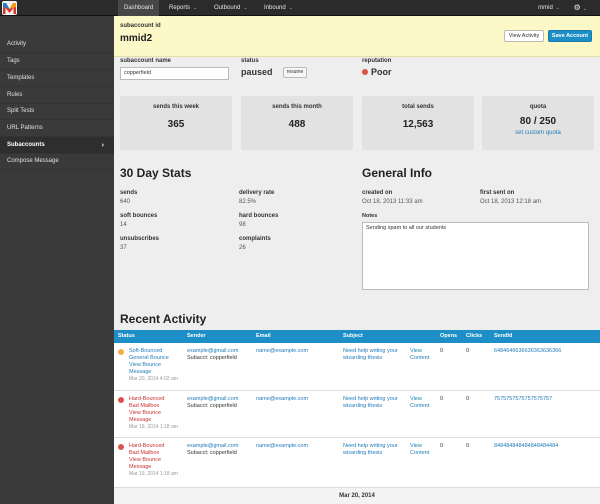 This screenshot has height=504, width=600. Describe the element at coordinates (570, 36) in the screenshot. I see `save-account-button: Save Account` at that location.